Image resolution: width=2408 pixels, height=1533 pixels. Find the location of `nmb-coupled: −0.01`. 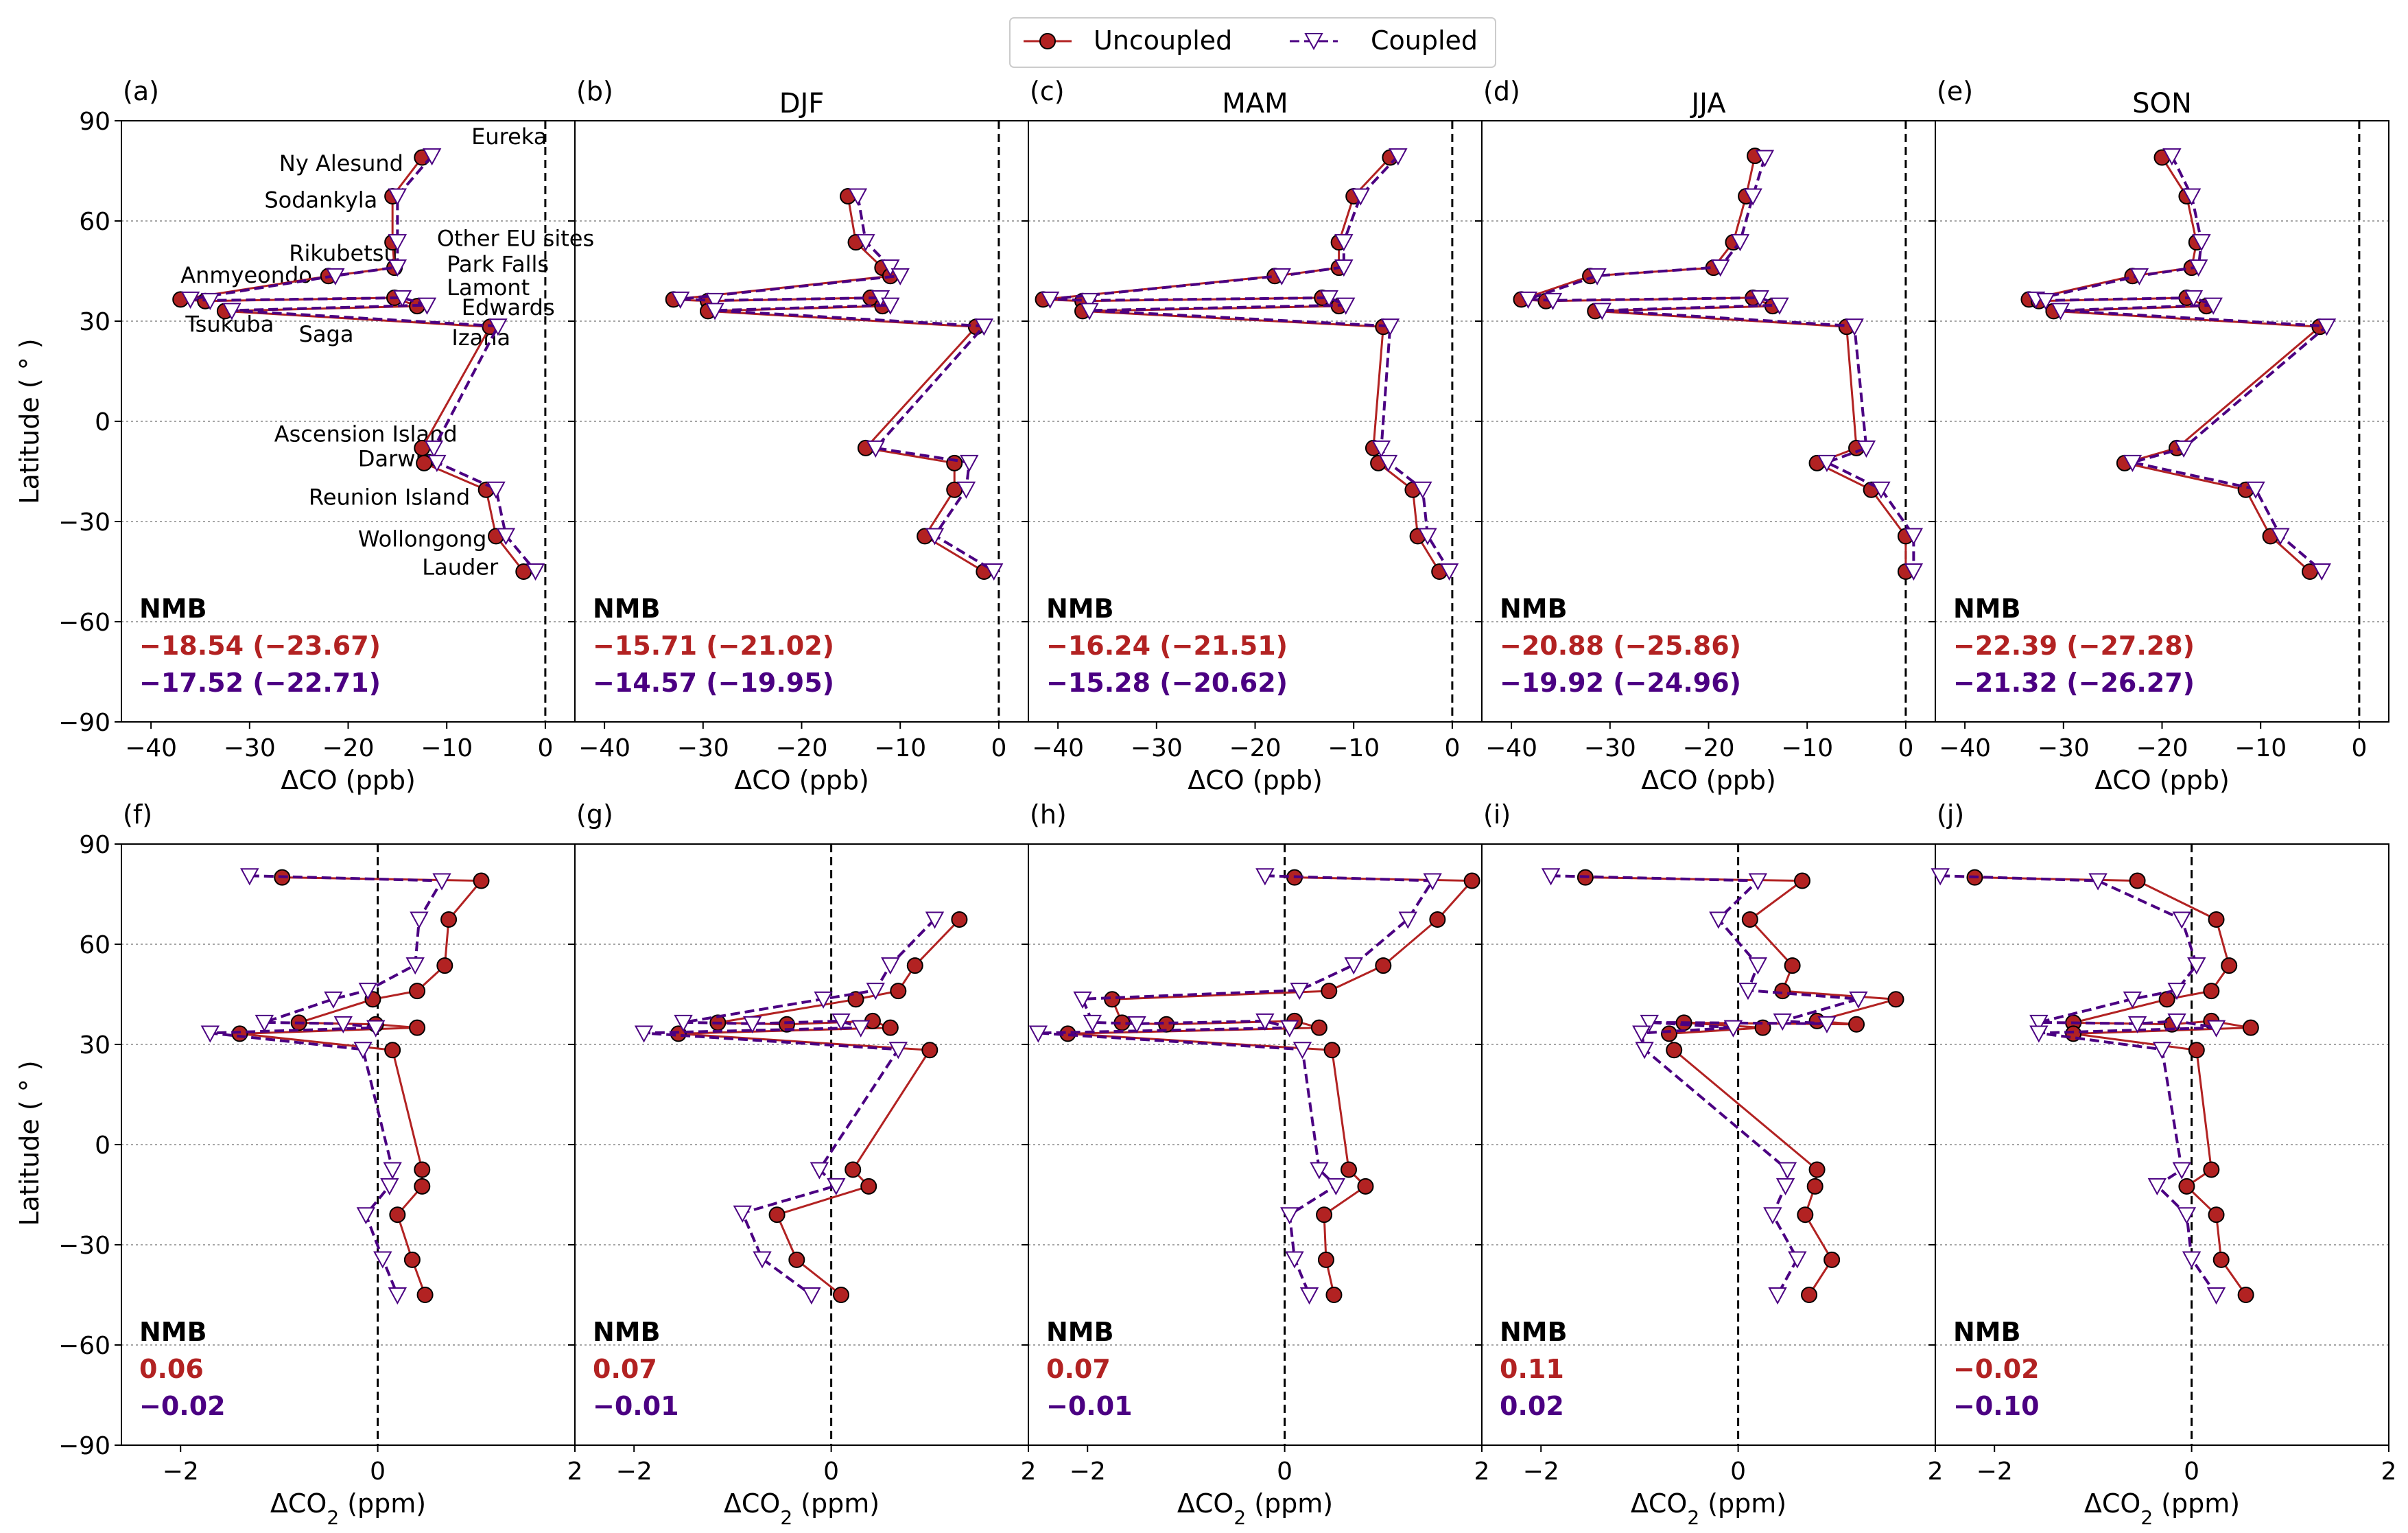

nmb-coupled: −0.01 is located at coordinates (636, 1406).